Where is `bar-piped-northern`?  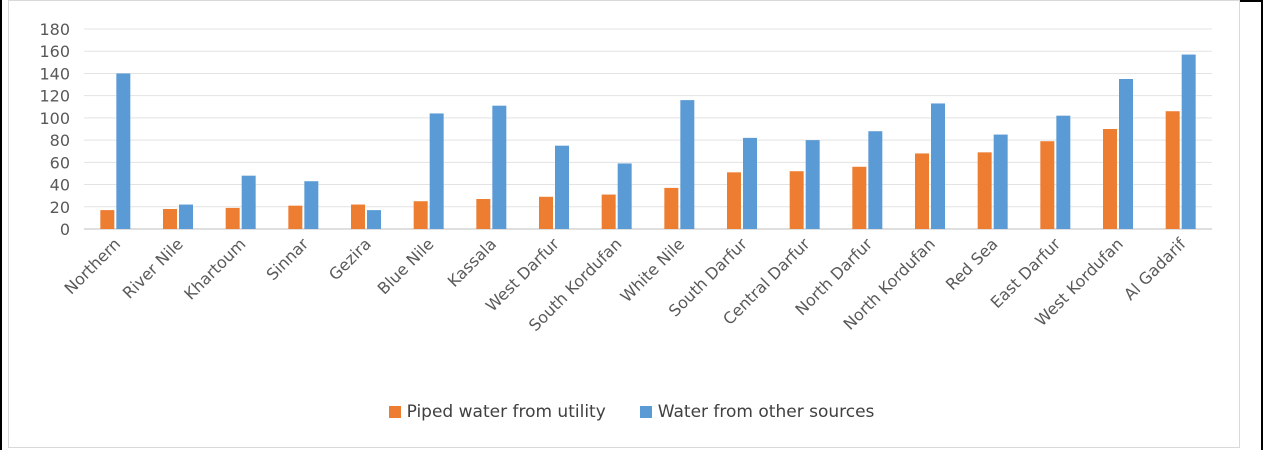
bar-piped-northern is located at coordinates (107, 219).